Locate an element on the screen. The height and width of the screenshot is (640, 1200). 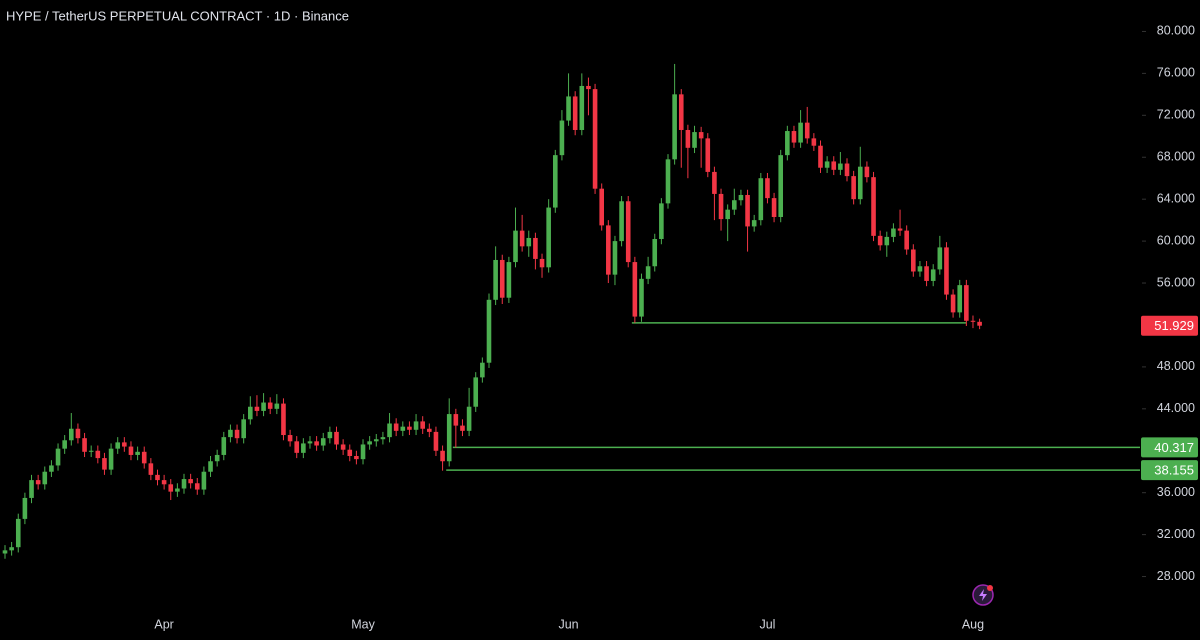
x-tick-label: Jul is located at coordinates (767, 624).